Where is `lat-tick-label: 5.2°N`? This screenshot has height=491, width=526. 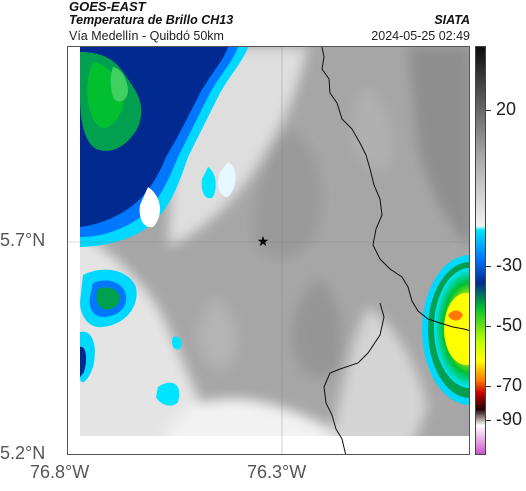
lat-tick-label: 5.2°N is located at coordinates (23, 453).